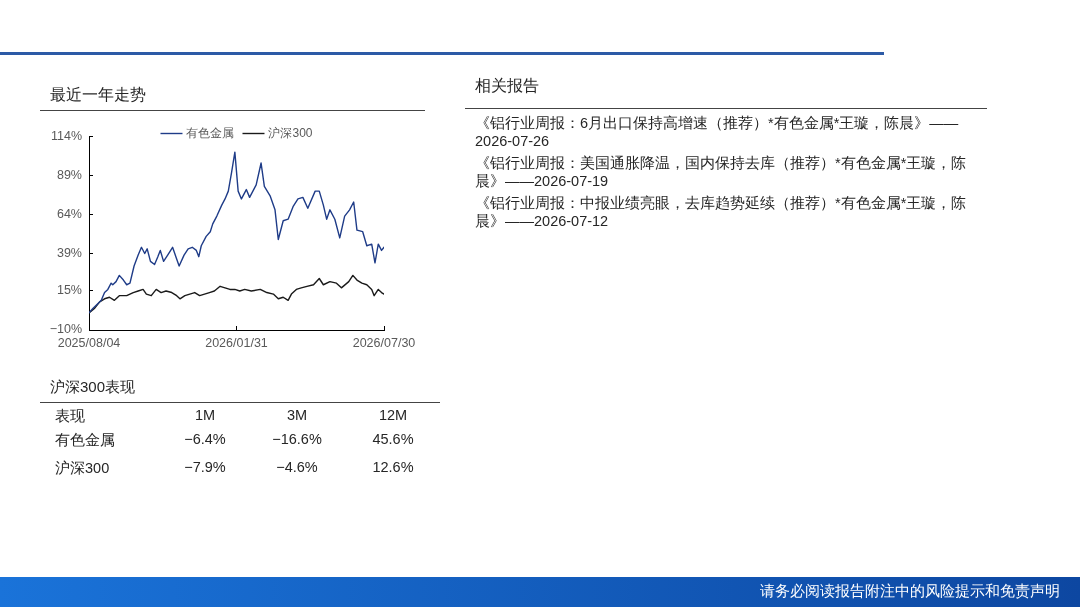  I want to click on text: 请务必阅读报告附注中的风险提示和免责声明, so click(910, 591).